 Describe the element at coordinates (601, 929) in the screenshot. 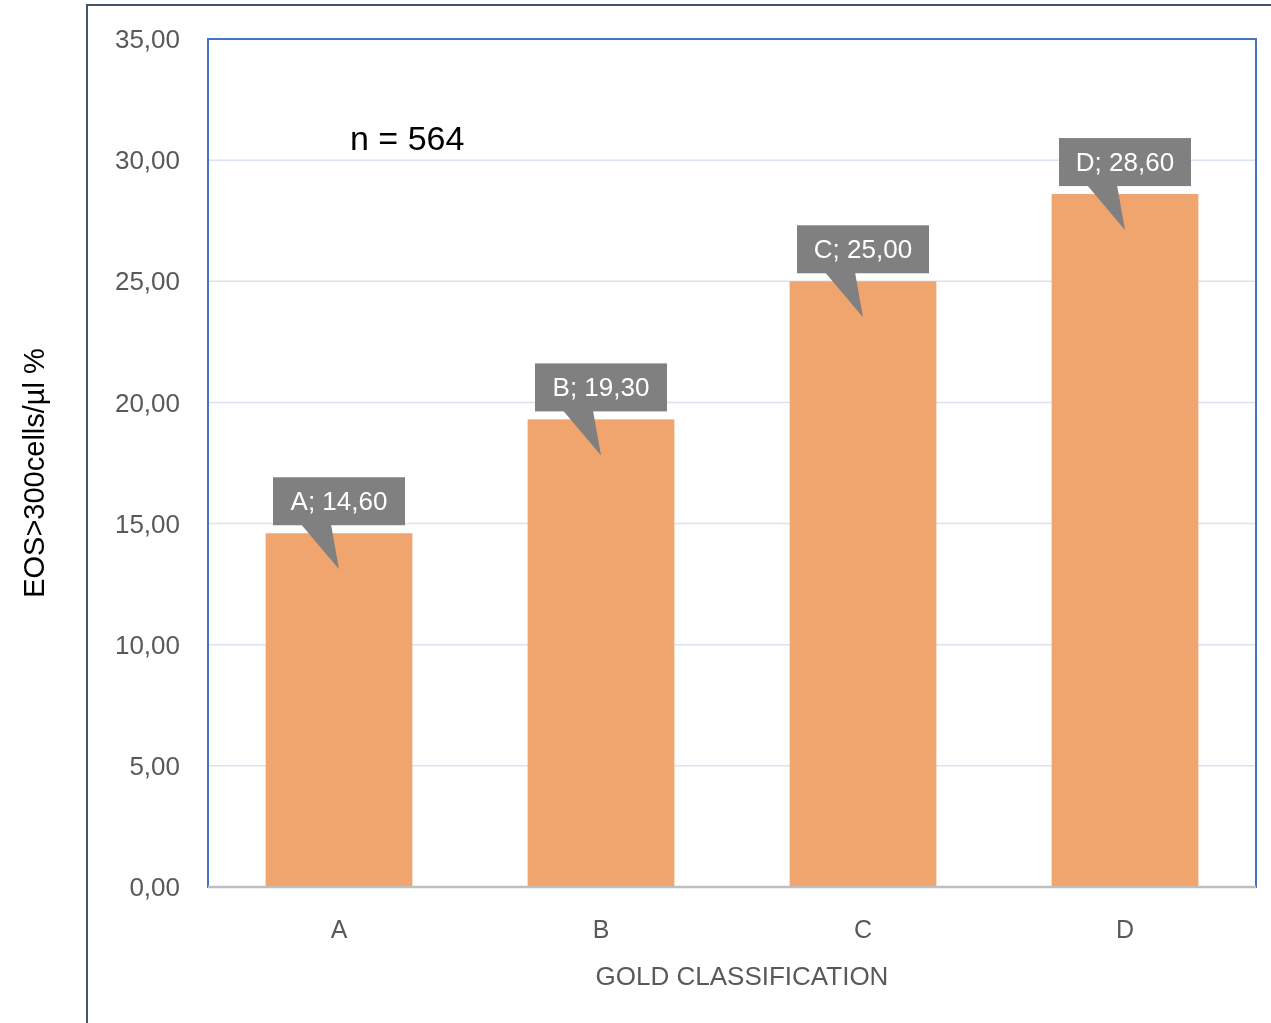

I see `x-tick-label: B` at that location.